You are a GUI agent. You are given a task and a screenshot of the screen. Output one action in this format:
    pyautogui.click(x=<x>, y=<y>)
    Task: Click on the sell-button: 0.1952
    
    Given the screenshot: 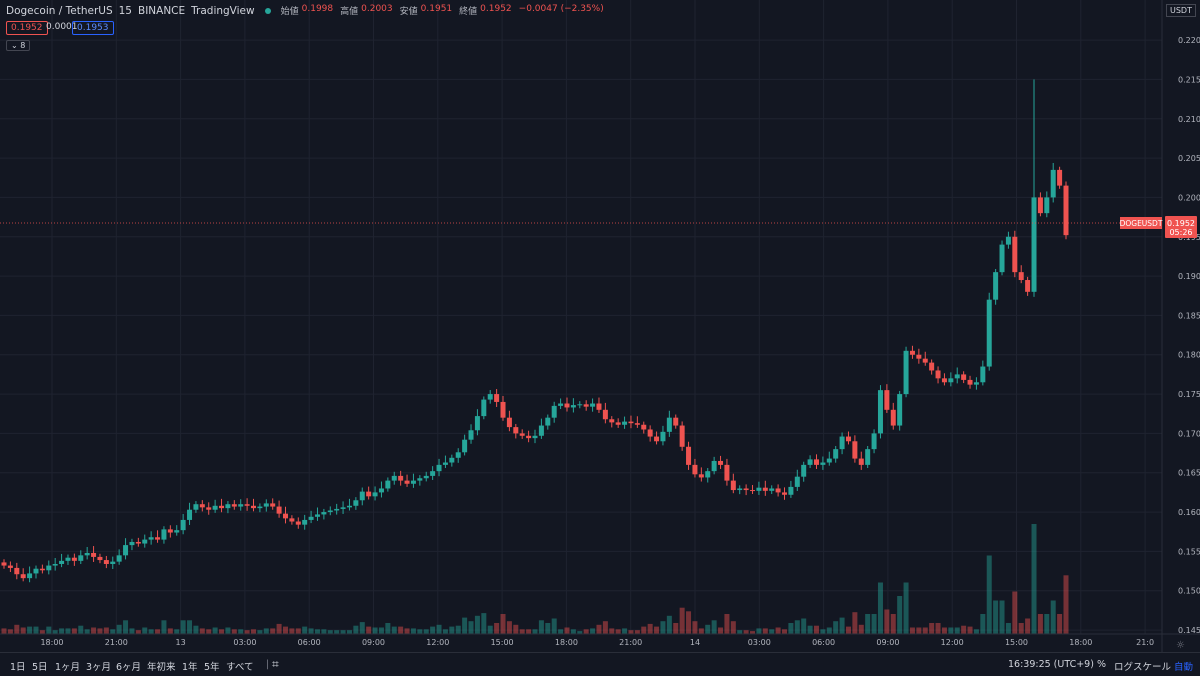 What is the action you would take?
    pyautogui.click(x=27, y=28)
    